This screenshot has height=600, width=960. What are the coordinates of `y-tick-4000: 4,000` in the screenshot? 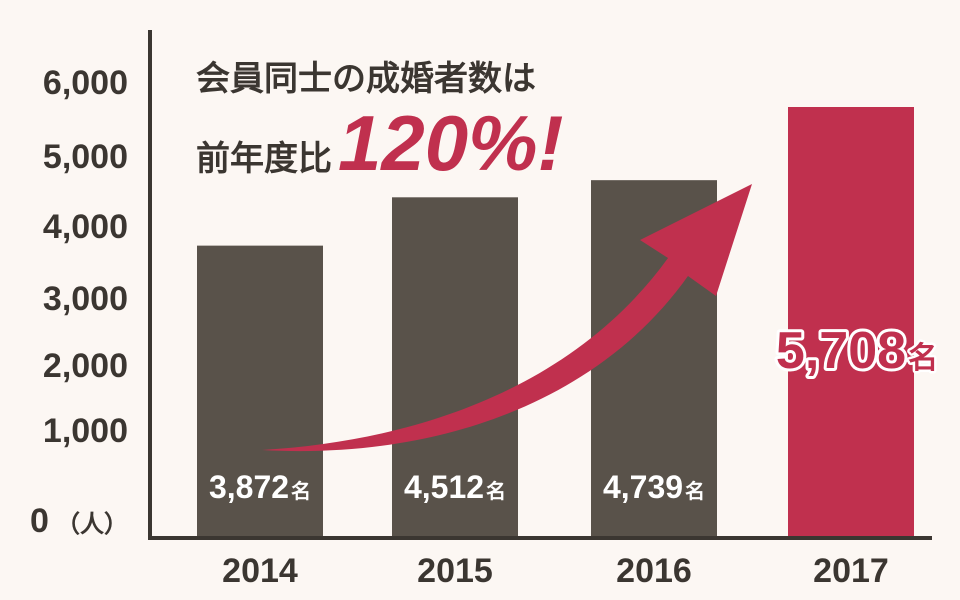 It's located at (85, 227).